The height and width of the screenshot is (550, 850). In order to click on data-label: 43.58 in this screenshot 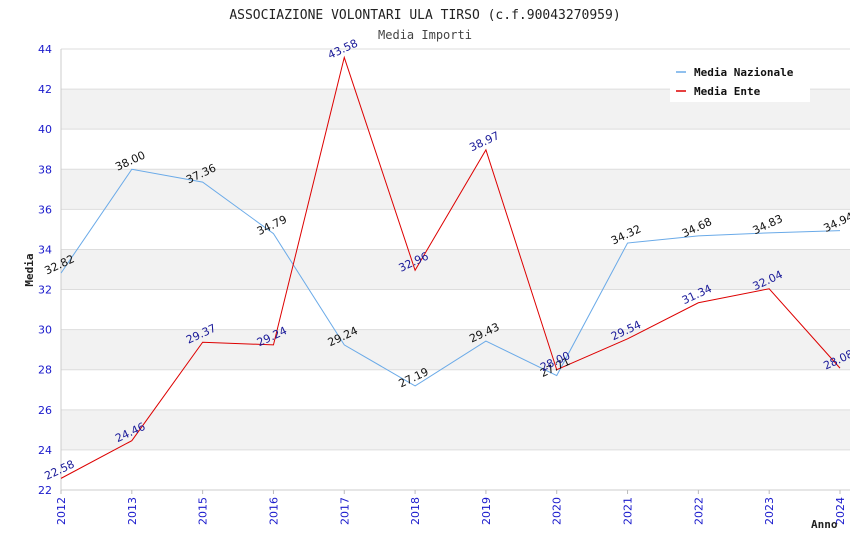, I will do `click(343, 49)`.